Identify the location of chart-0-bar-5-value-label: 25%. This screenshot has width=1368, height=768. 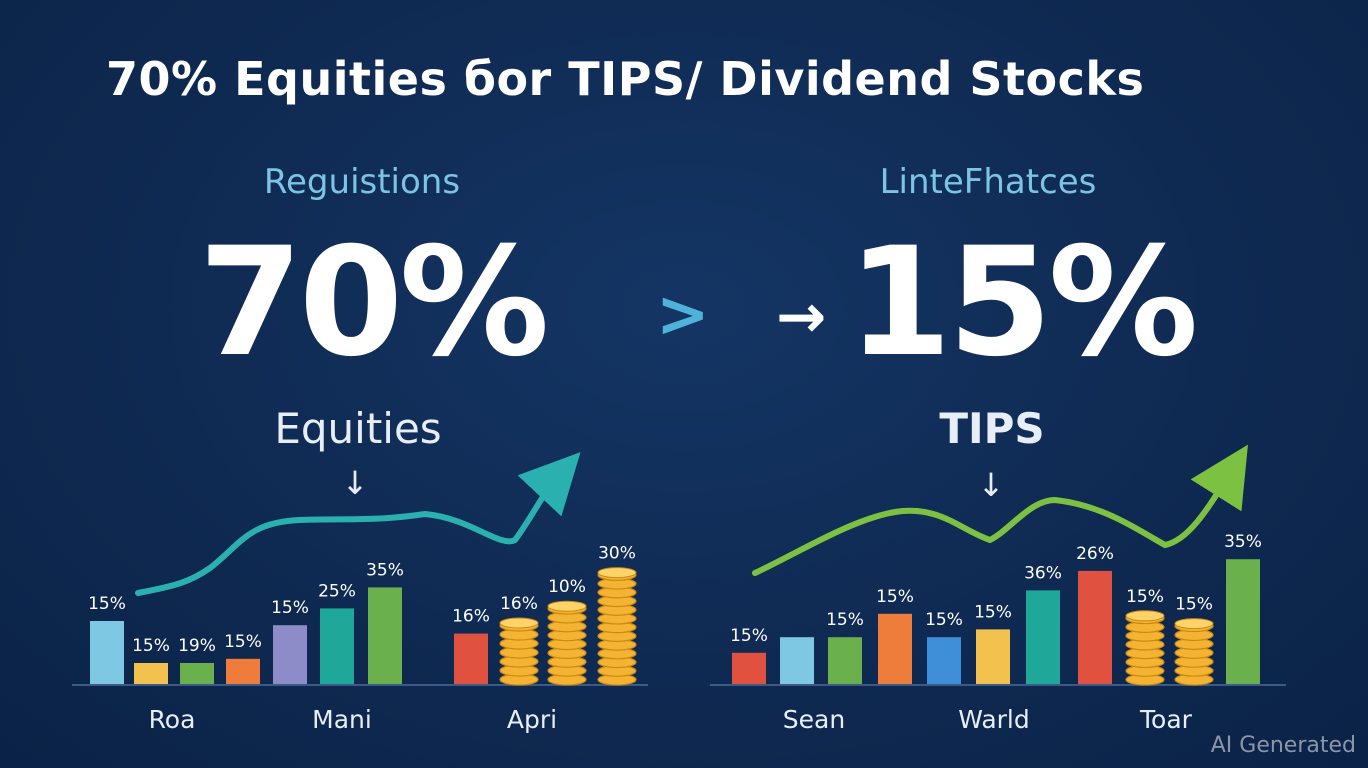
(337, 591).